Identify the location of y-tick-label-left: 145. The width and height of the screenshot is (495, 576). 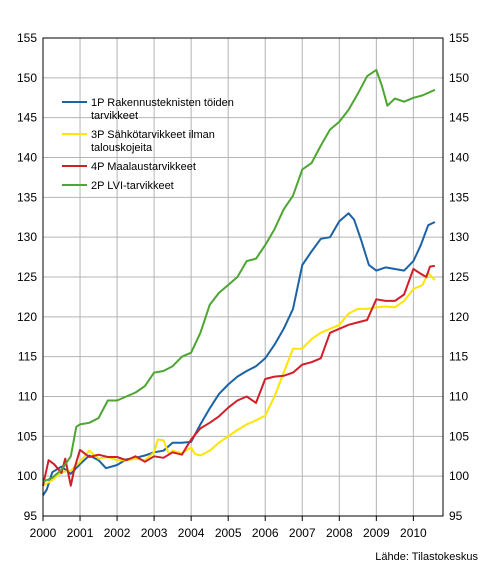
(27, 118).